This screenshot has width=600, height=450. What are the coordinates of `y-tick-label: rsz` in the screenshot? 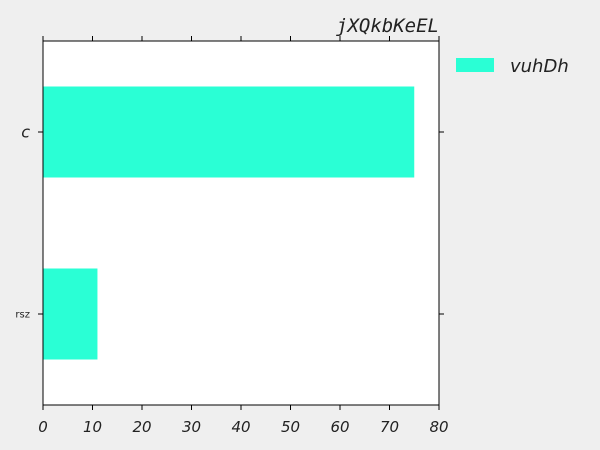 It's located at (22, 315).